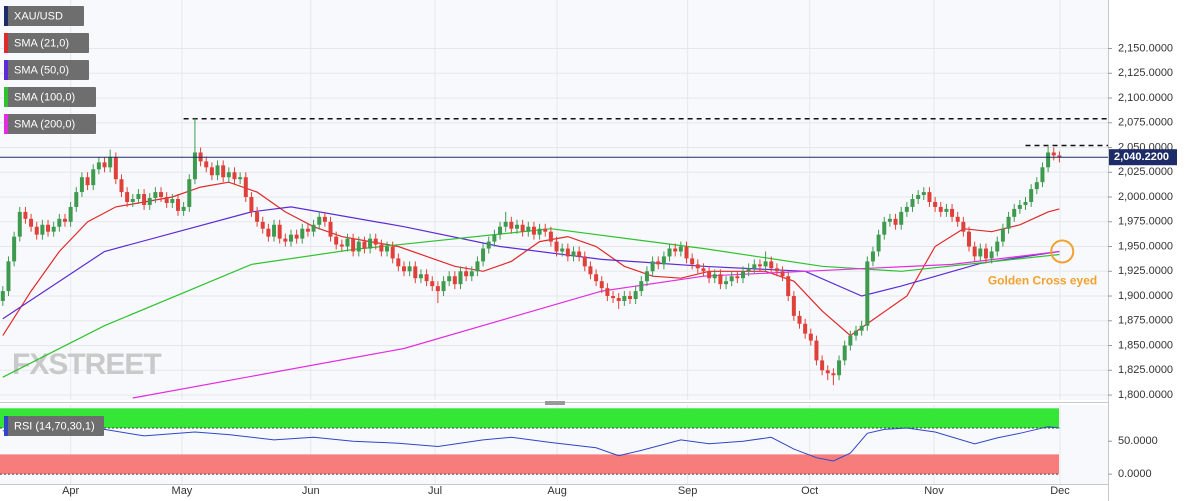 The image size is (1194, 501). What do you see at coordinates (1042, 281) in the screenshot?
I see `annotation-text: Golden Cross eyed` at bounding box center [1042, 281].